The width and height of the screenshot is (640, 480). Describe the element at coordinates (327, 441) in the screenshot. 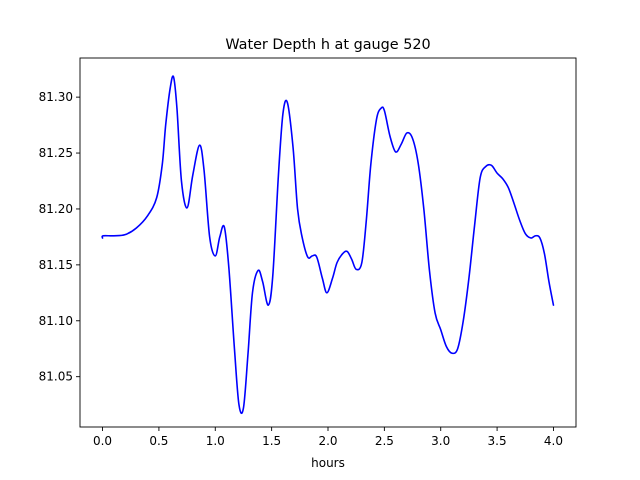

I see `x-tick-label: 2.0` at that location.